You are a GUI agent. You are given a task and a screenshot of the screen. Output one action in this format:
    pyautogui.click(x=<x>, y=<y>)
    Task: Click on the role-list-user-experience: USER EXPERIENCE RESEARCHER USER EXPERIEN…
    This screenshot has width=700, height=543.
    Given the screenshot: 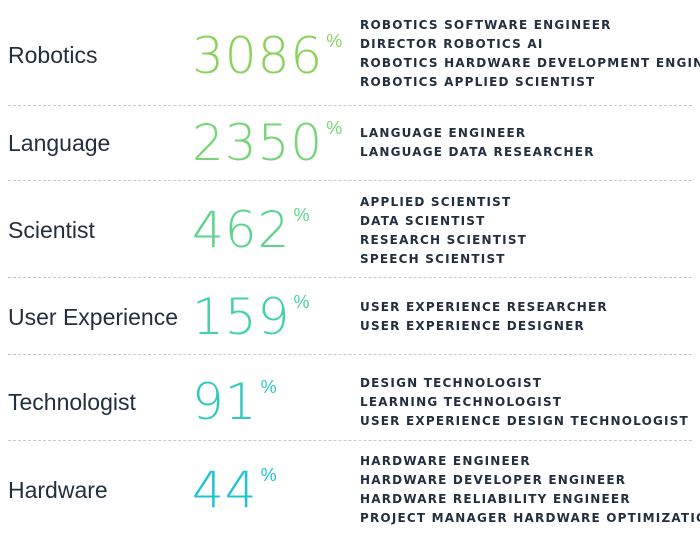 What is the action you would take?
    pyautogui.click(x=484, y=317)
    